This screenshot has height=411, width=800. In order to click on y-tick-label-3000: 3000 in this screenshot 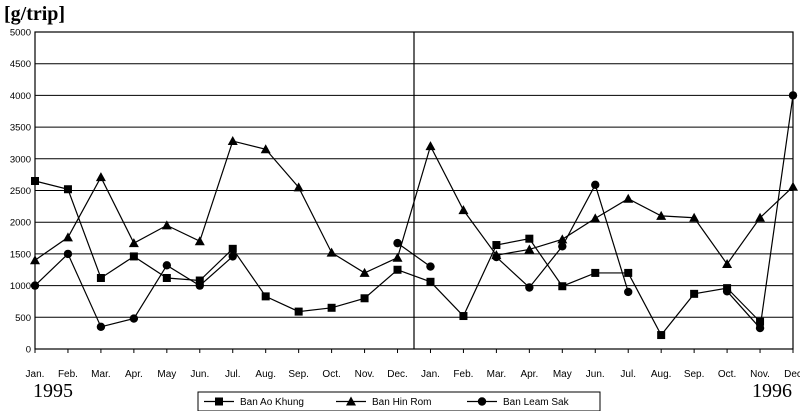, I will do `click(20, 159)`.